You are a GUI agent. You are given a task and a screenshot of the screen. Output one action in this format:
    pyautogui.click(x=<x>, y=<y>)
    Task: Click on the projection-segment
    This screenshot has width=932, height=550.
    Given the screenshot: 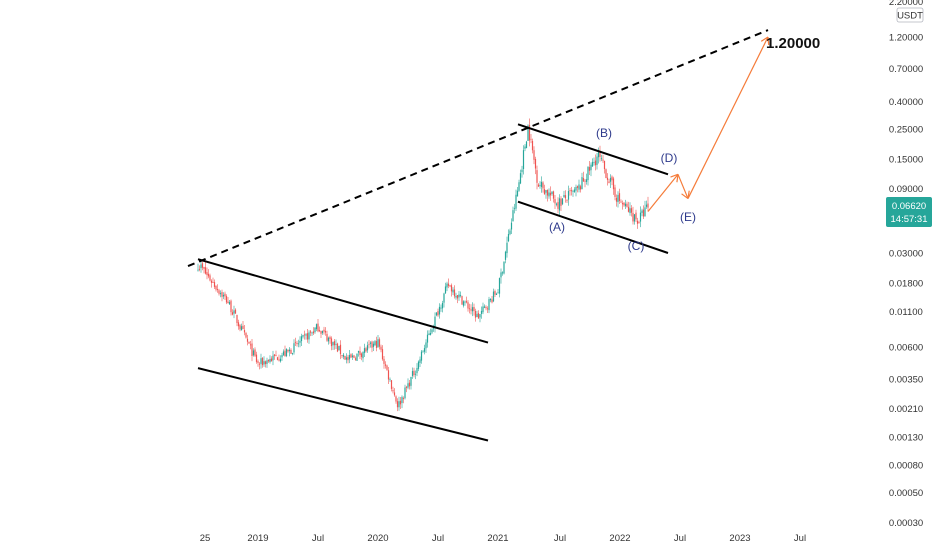 What is the action you would take?
    pyautogui.click(x=728, y=117)
    